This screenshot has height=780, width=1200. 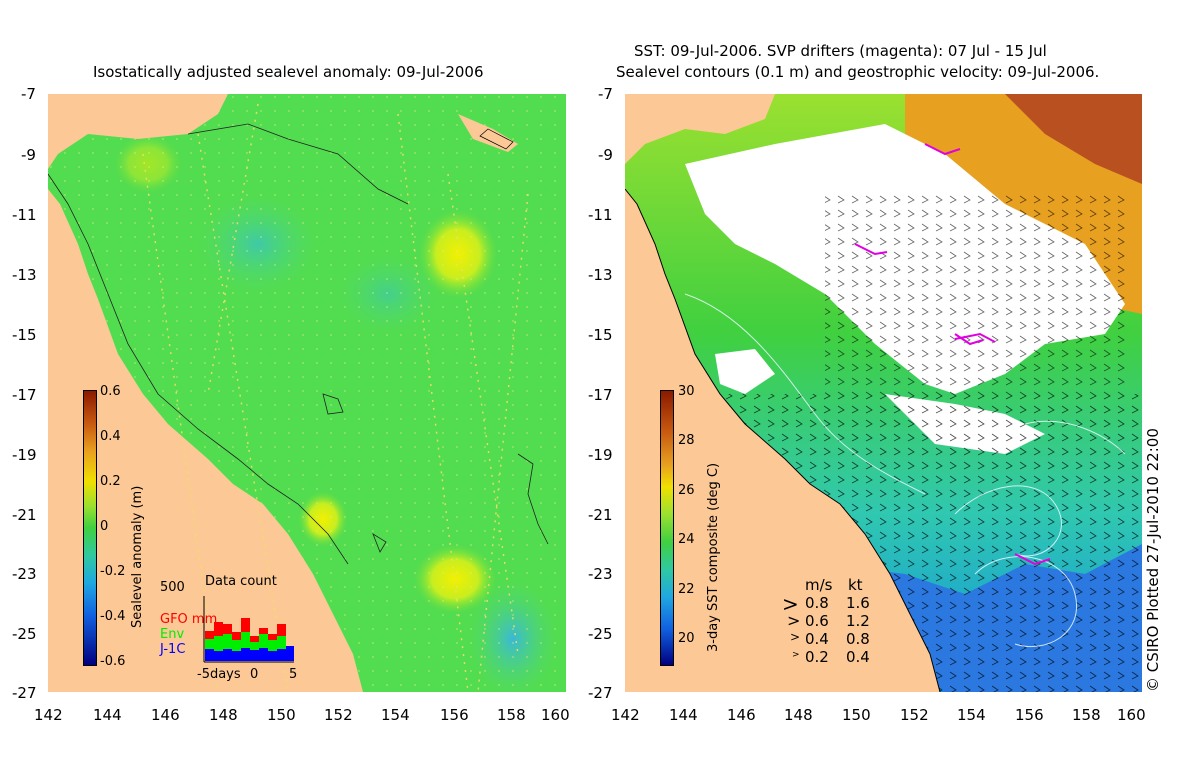 What do you see at coordinates (110, 436) in the screenshot?
I see `colorbar-tick: 0.4` at bounding box center [110, 436].